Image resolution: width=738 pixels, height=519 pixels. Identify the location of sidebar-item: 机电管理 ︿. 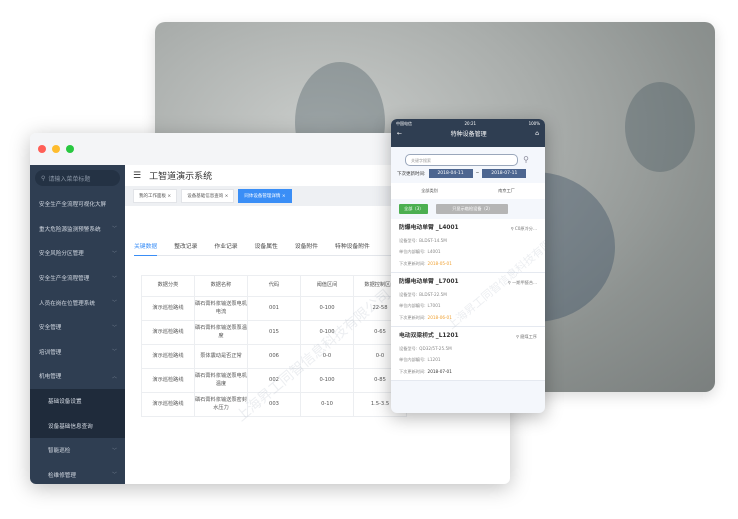
(77, 376).